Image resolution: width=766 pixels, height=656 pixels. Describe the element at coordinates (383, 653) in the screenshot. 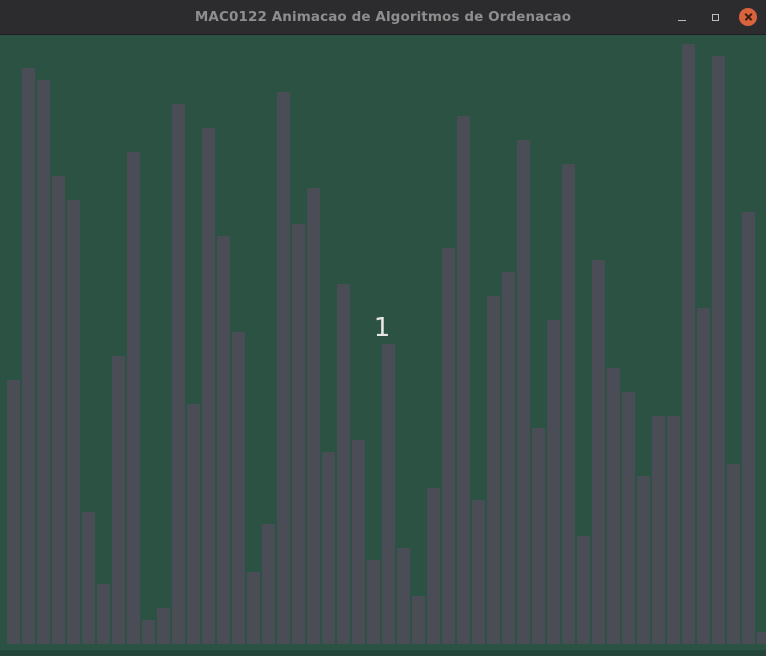

I see `canvas-bottom-edge` at that location.